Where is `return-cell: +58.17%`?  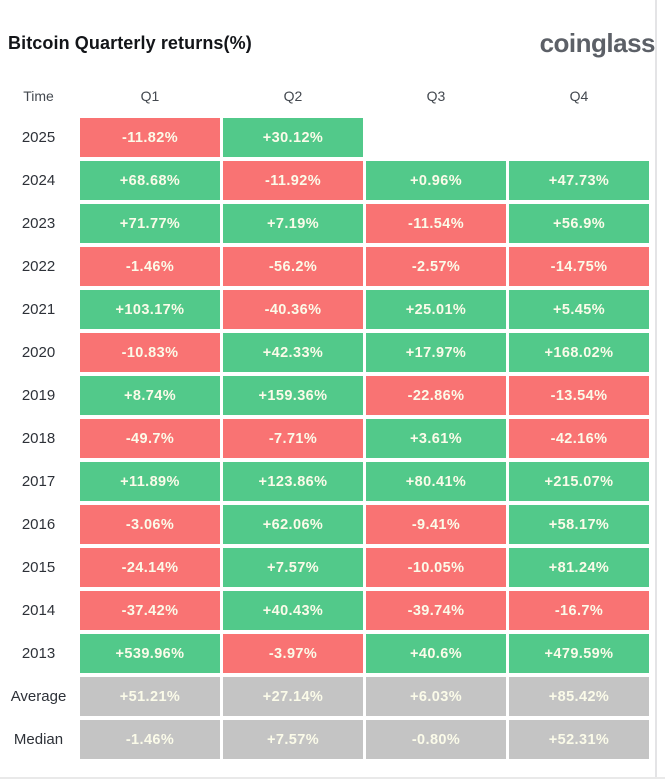
return-cell: +58.17% is located at coordinates (579, 524).